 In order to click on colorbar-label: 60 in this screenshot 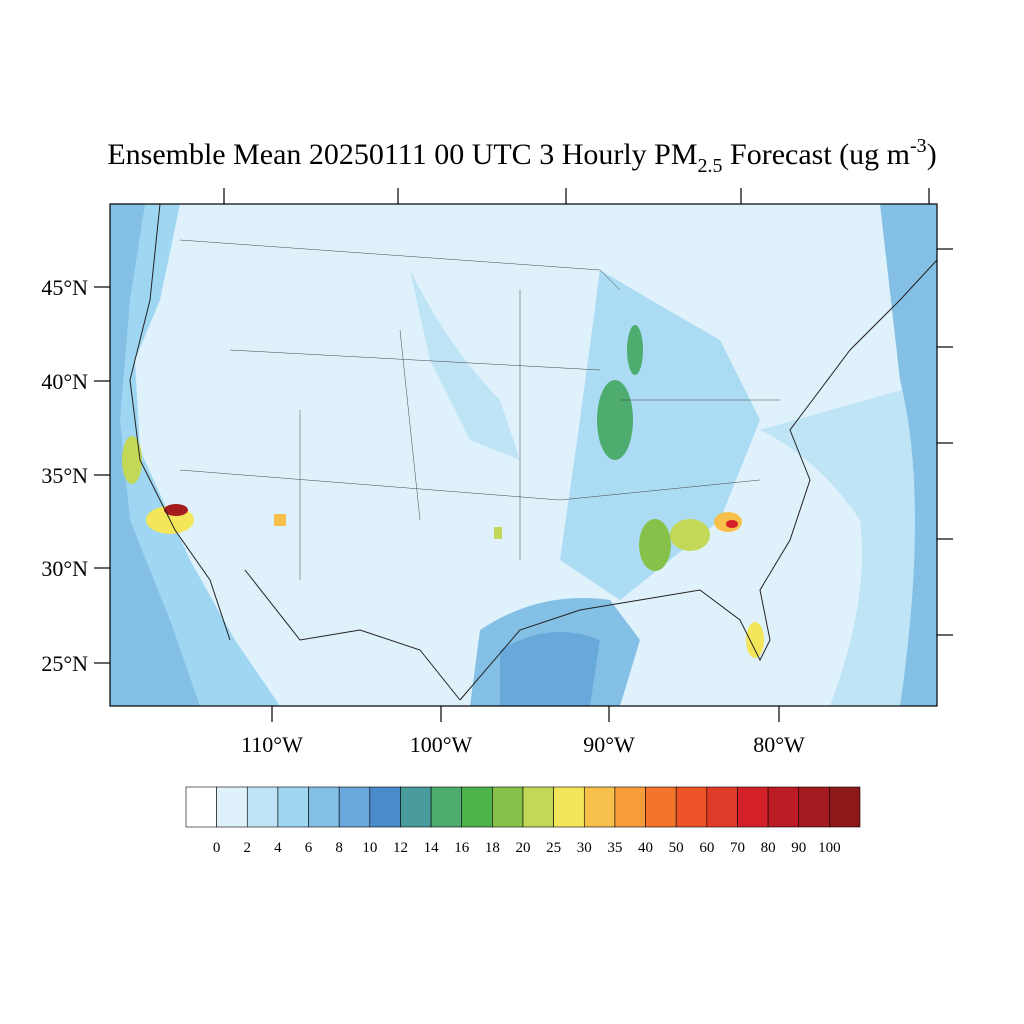, I will do `click(706, 848)`.